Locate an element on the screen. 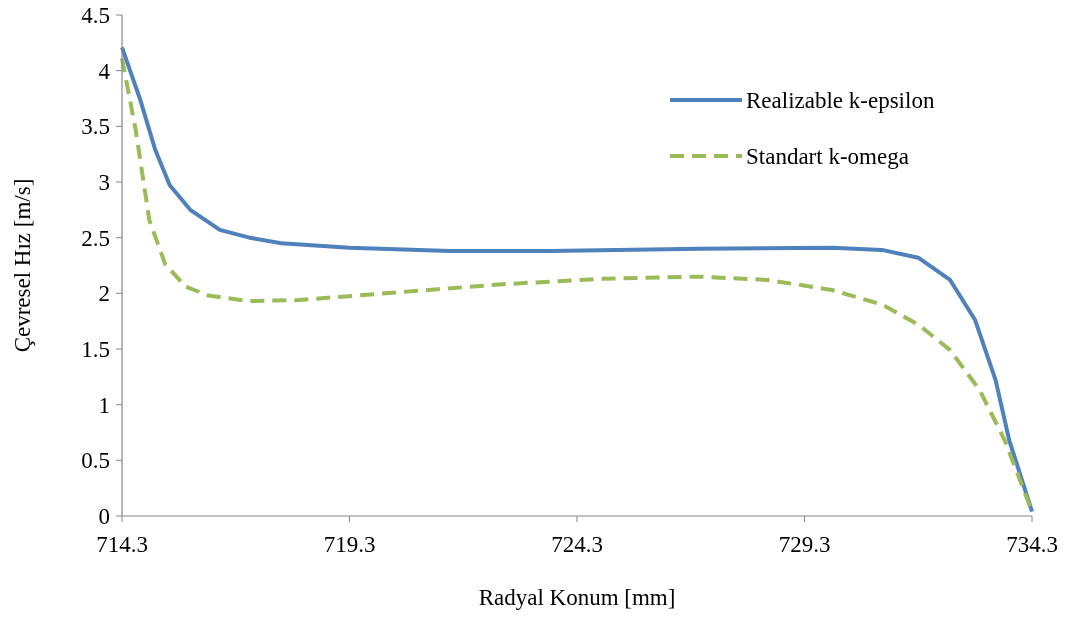  y-tick-label: 3 is located at coordinates (104, 183).